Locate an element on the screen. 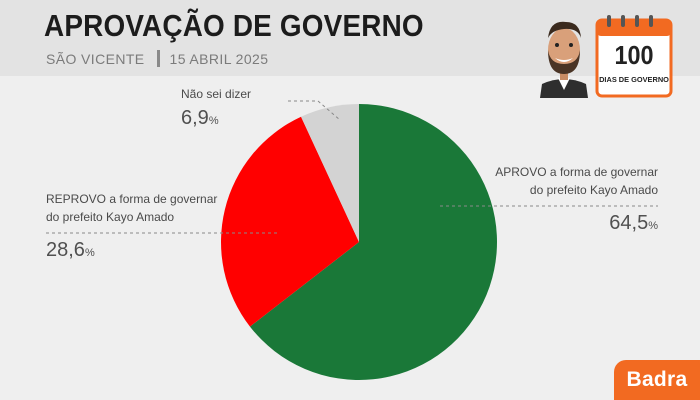  pie-slice-nao-sei is located at coordinates (330, 173).